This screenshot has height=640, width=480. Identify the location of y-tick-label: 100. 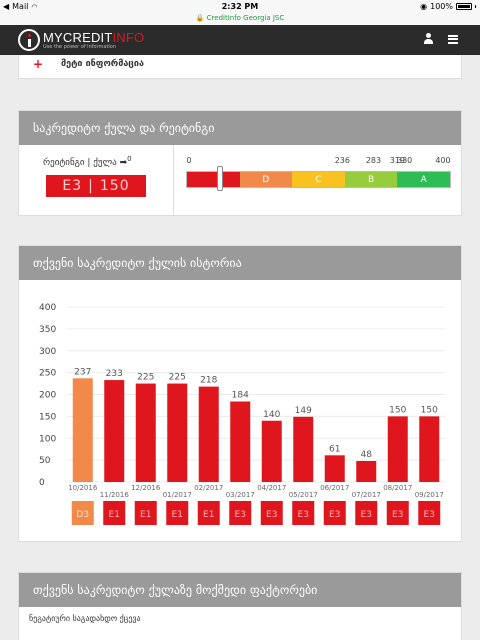
(47, 439).